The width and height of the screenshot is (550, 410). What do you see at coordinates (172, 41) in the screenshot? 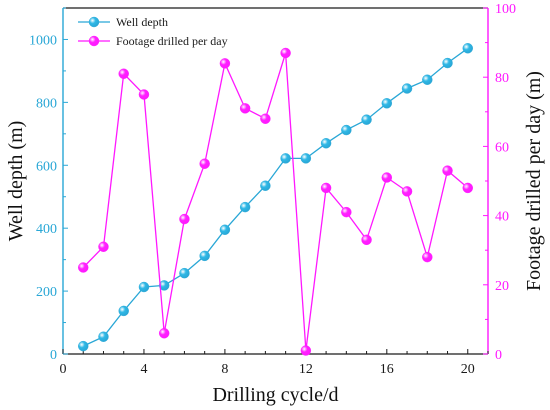
I see `legend-label-footage: Footage drilled per day` at bounding box center [172, 41].